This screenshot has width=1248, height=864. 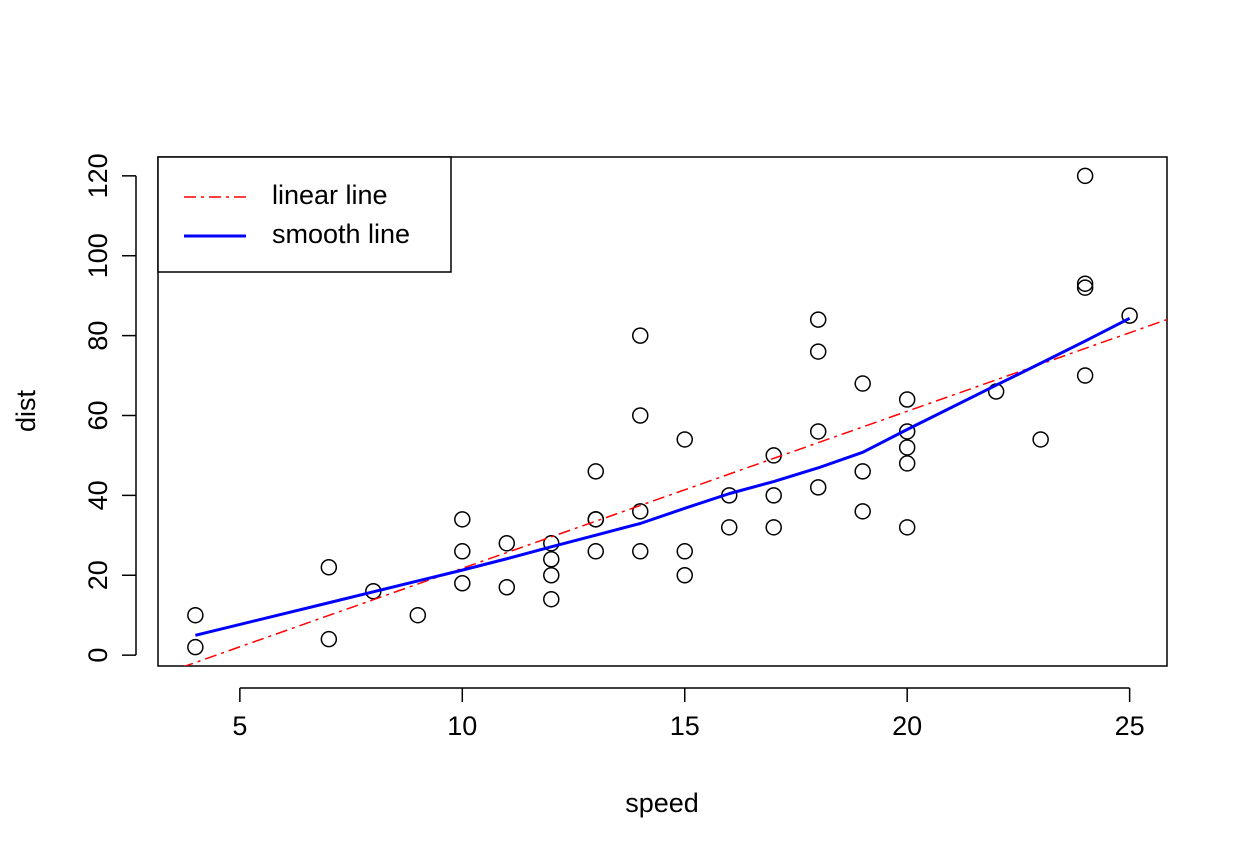 What do you see at coordinates (98, 255) in the screenshot?
I see `y-tick-label: 100` at bounding box center [98, 255].